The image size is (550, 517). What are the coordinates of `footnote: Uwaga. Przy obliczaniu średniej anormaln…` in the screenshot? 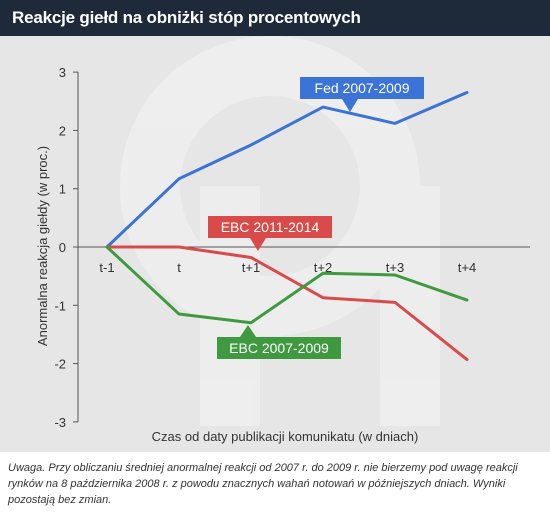 It's located at (263, 484).